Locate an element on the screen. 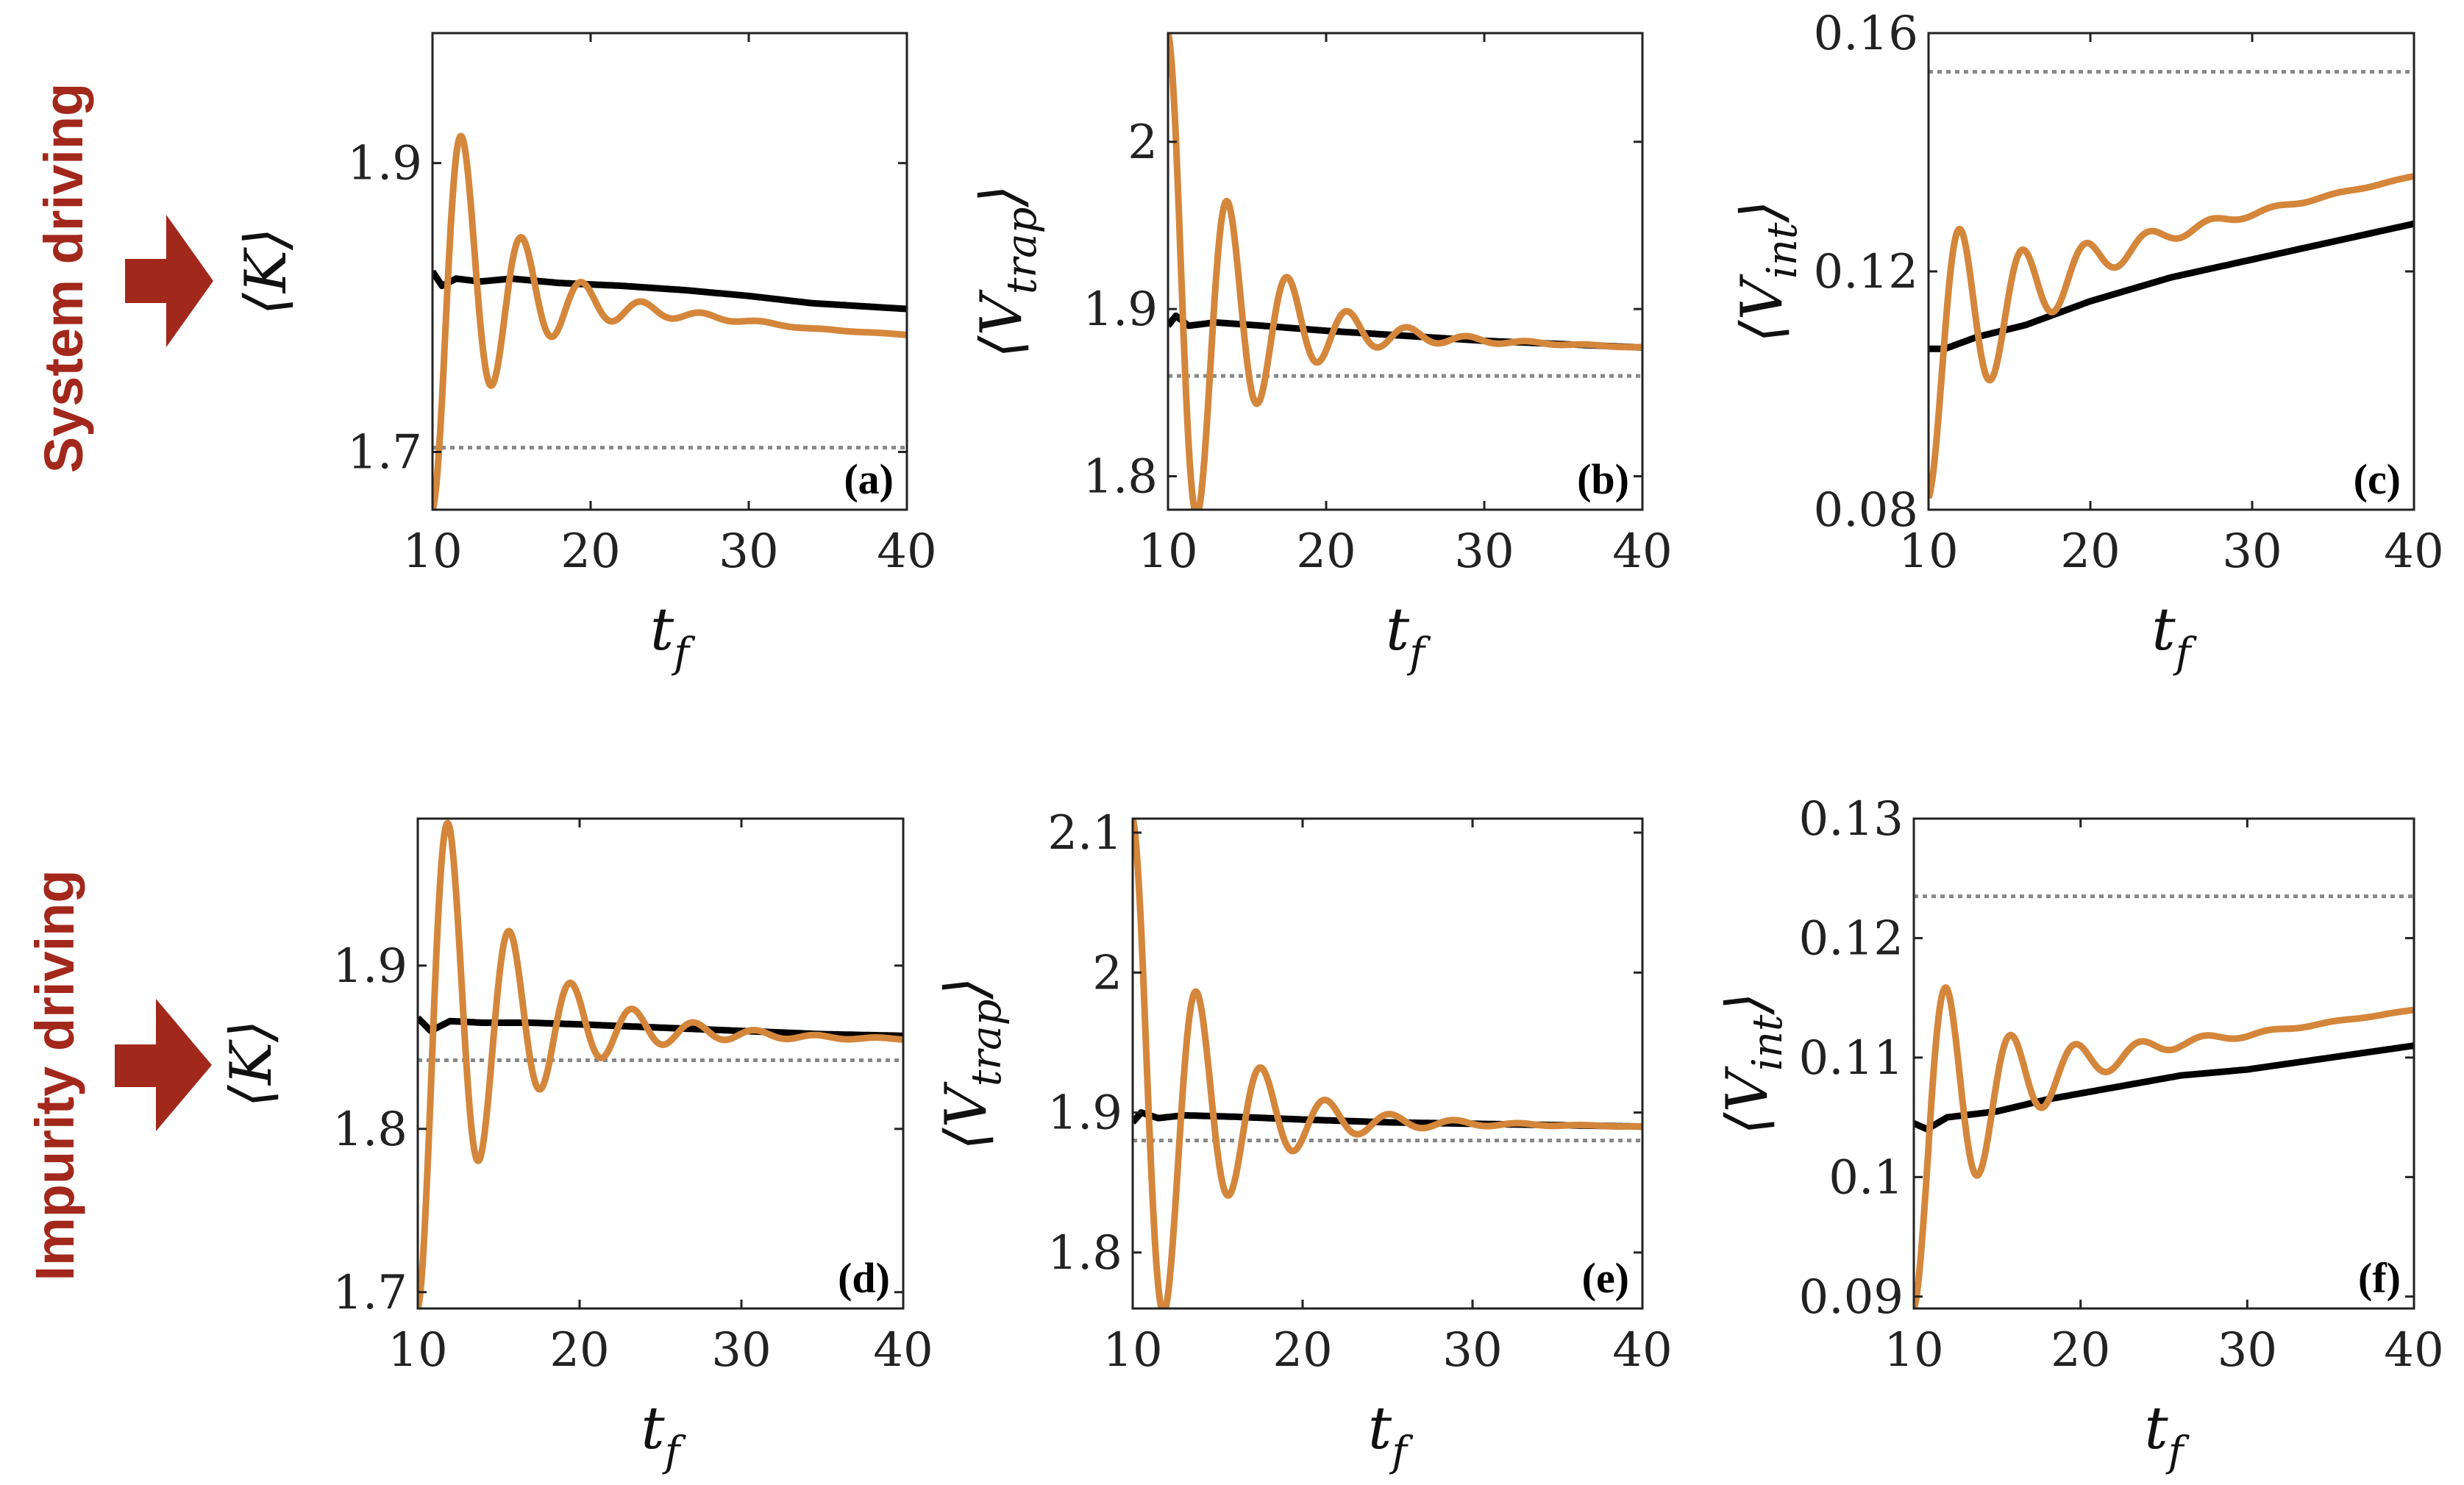  row-label-system: System driving is located at coordinates (63, 278).